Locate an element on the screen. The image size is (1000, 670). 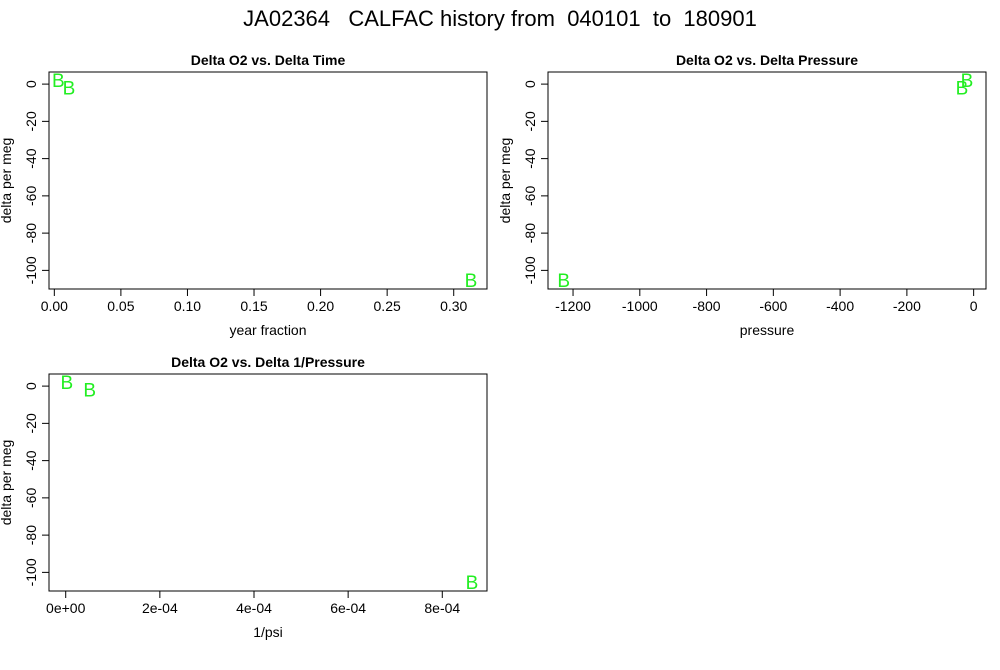
x-tick-label: 0e+00 is located at coordinates (66, 608).